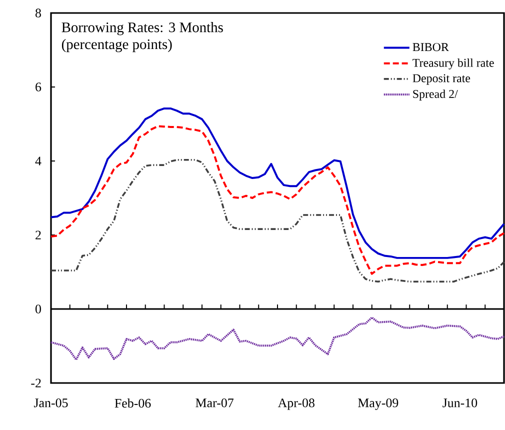 The width and height of the screenshot is (505, 430). What do you see at coordinates (117, 45) in the screenshot?
I see `text: (percentage points)` at bounding box center [117, 45].